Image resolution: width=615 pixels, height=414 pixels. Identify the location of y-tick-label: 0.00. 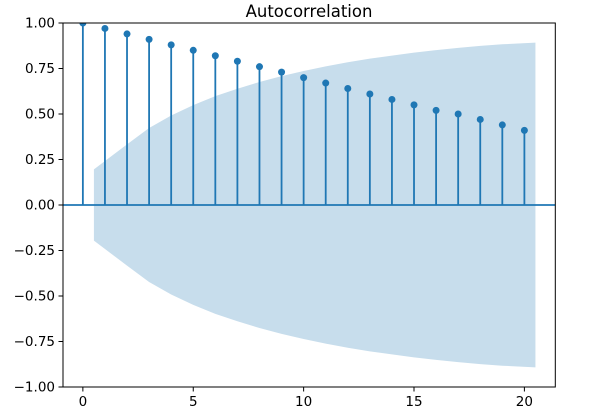
(40, 205).